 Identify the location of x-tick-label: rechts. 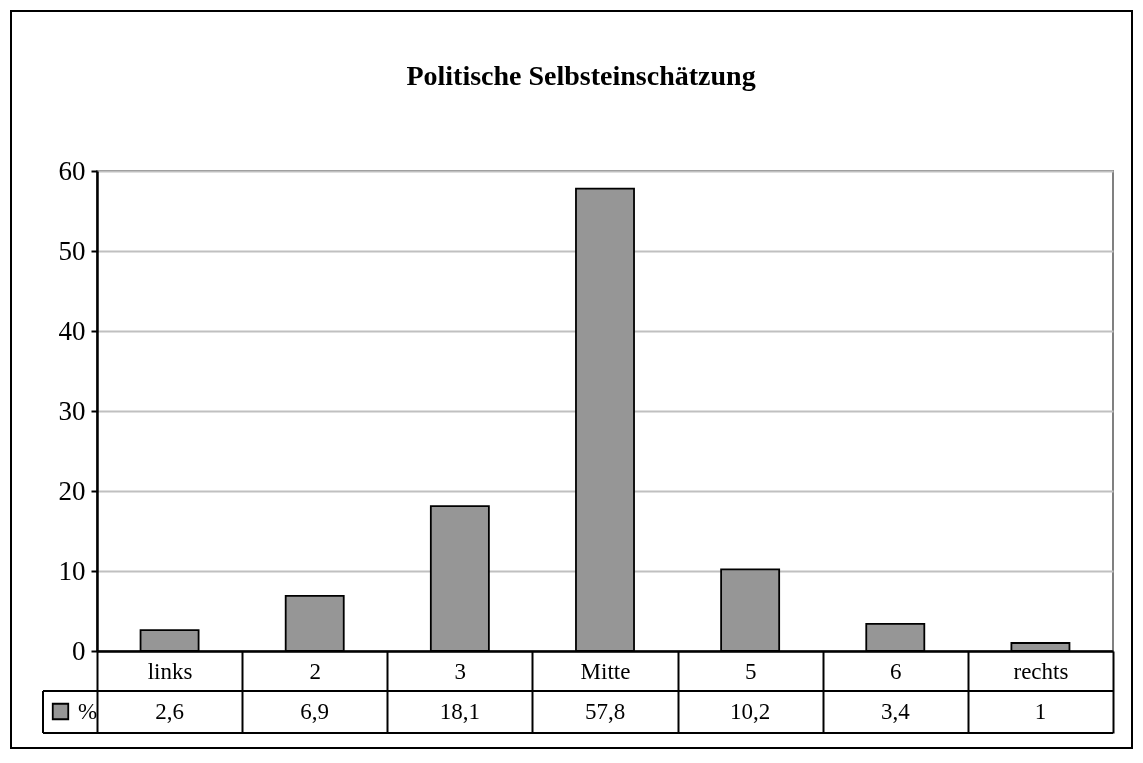
(1041, 671).